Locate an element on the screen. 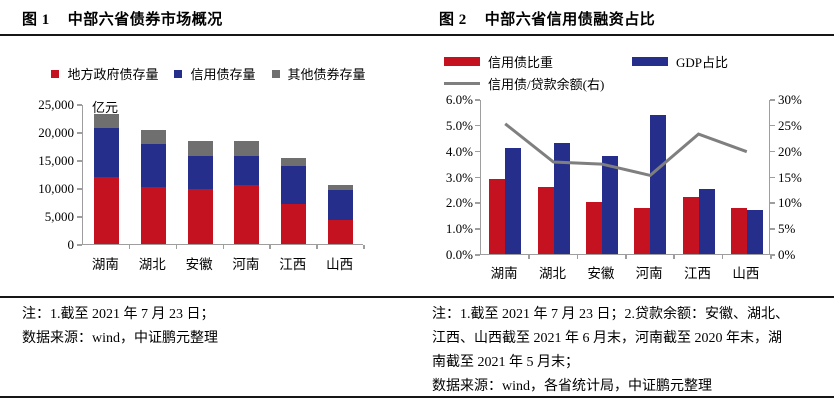 Image resolution: width=834 pixels, height=406 pixels. other-bonds-swatch-icon is located at coordinates (275, 73).